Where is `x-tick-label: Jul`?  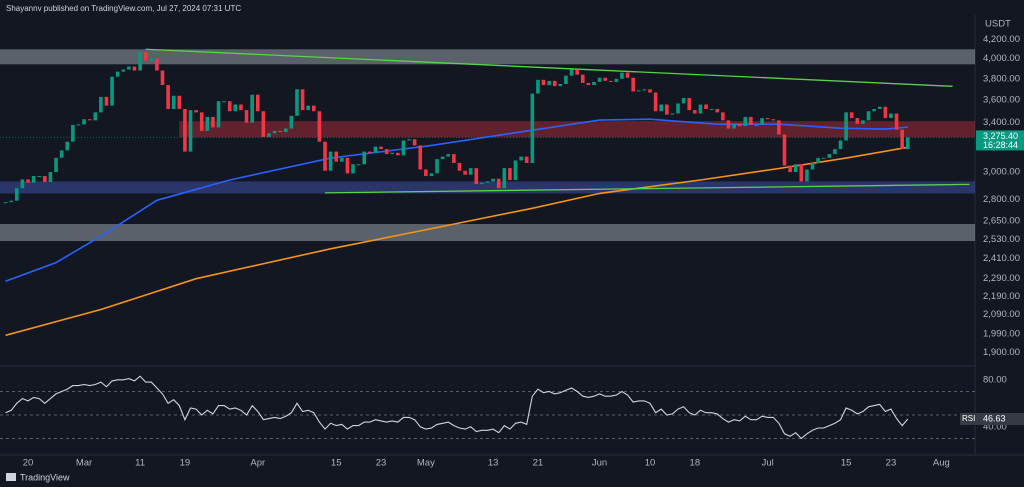
x-tick-label: Jul is located at coordinates (768, 463).